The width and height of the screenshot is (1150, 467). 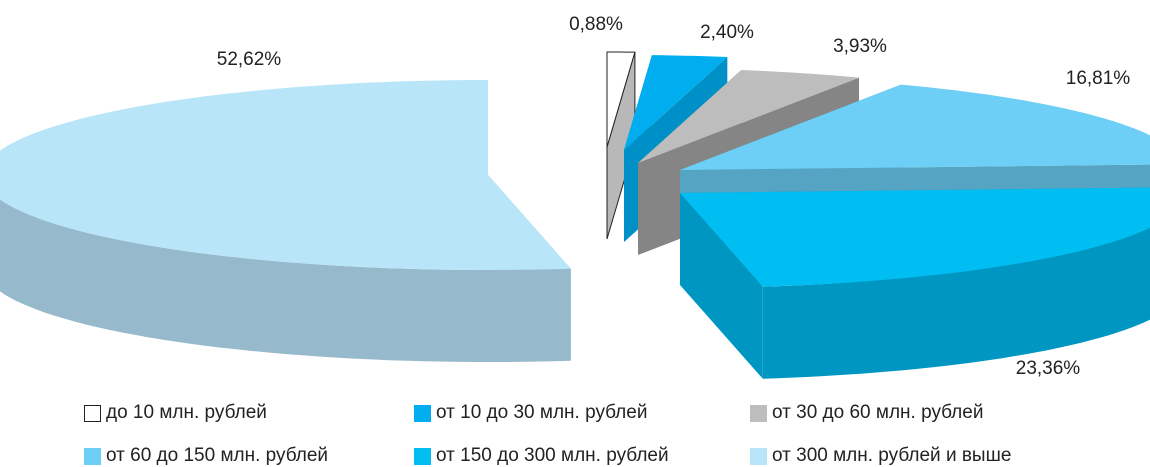 What do you see at coordinates (915, 127) in the screenshot?
I see `pie-slice-3-top` at bounding box center [915, 127].